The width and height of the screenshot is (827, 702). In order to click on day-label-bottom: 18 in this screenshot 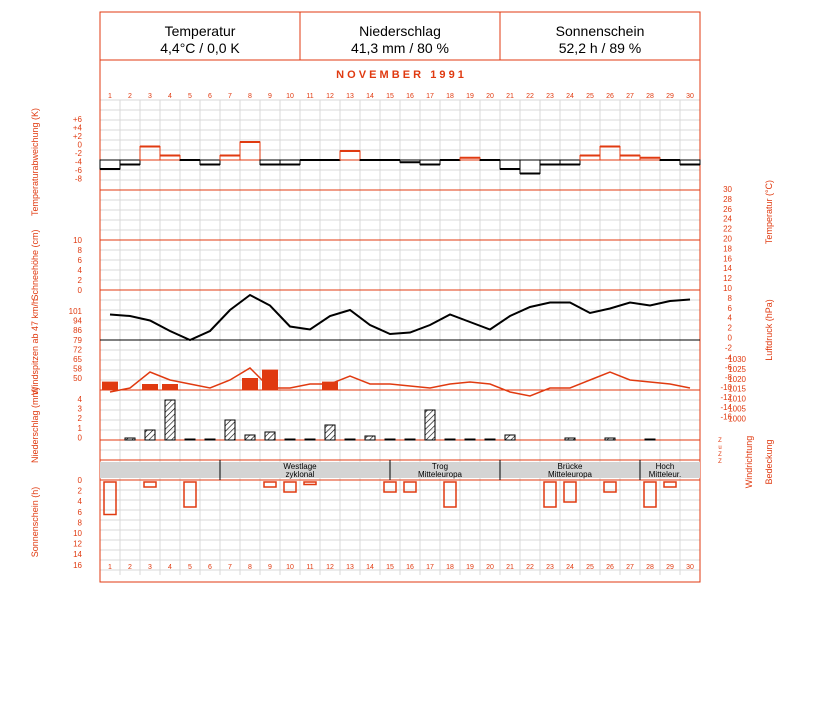, I will do `click(450, 567)`.